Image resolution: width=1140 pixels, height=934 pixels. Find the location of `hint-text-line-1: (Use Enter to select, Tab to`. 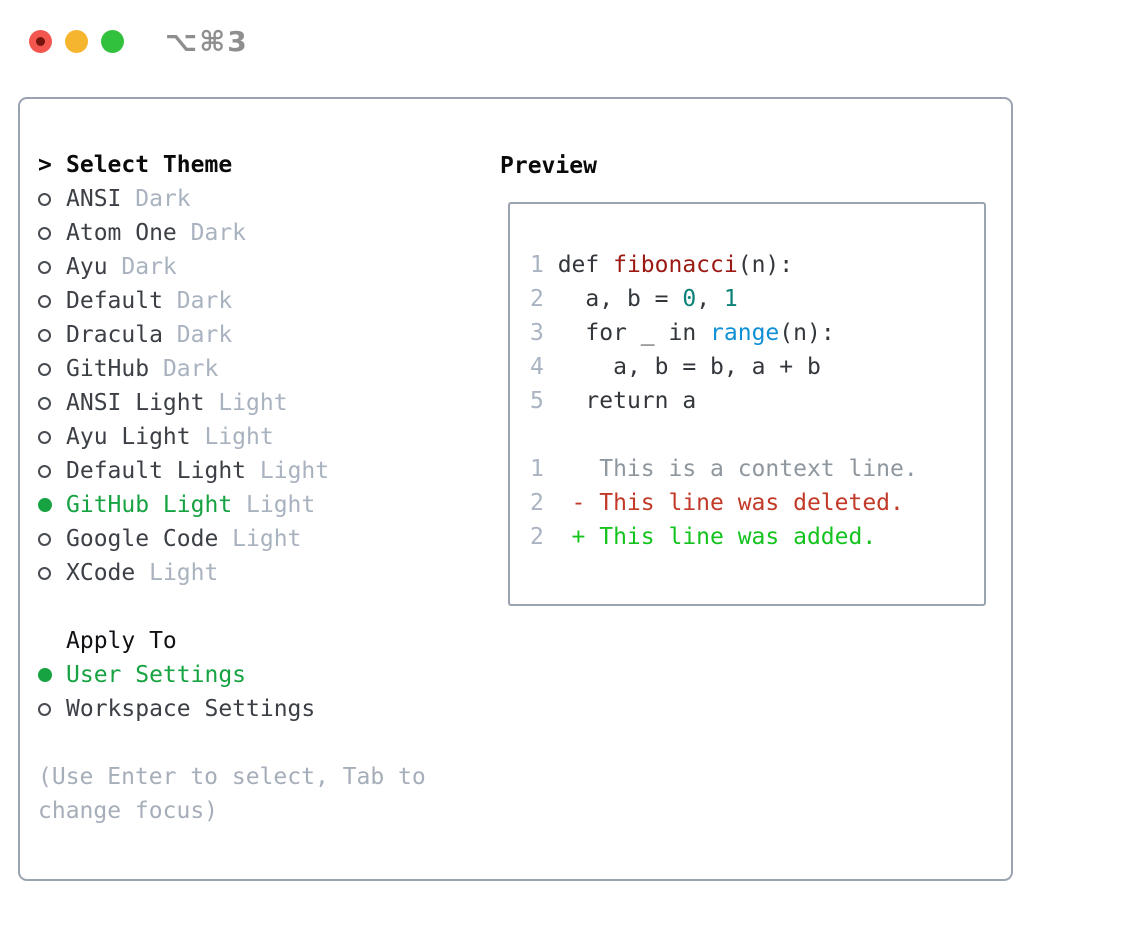

hint-text-line-1: (Use Enter to select, Tab to is located at coordinates (232, 777).